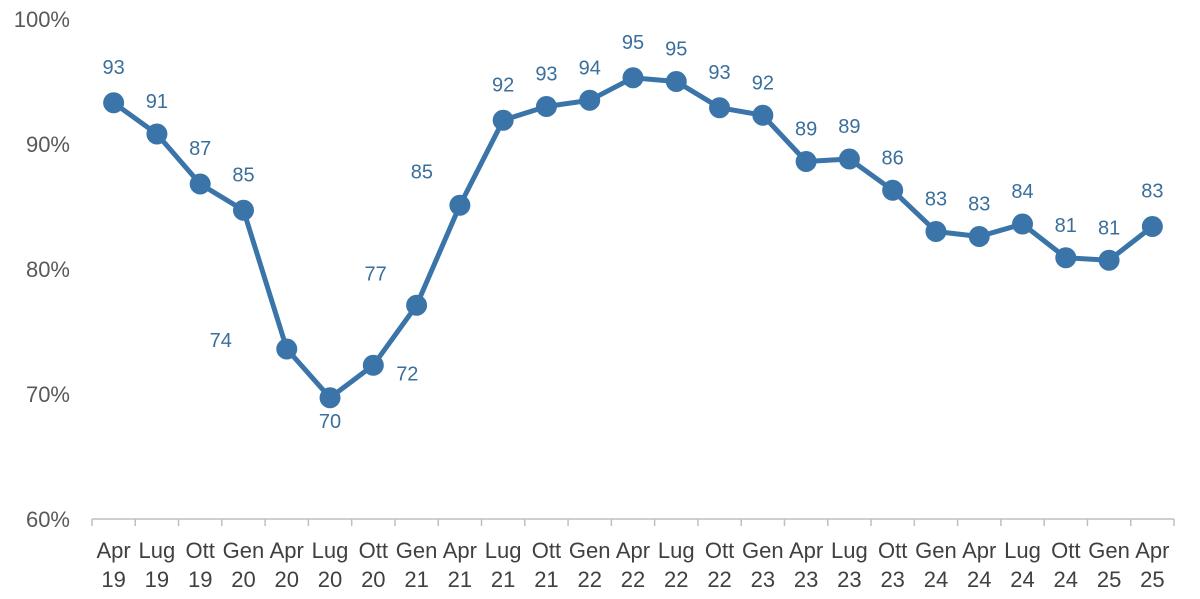 This screenshot has width=1200, height=599. What do you see at coordinates (330, 422) in the screenshot?
I see `data-label: 70` at bounding box center [330, 422].